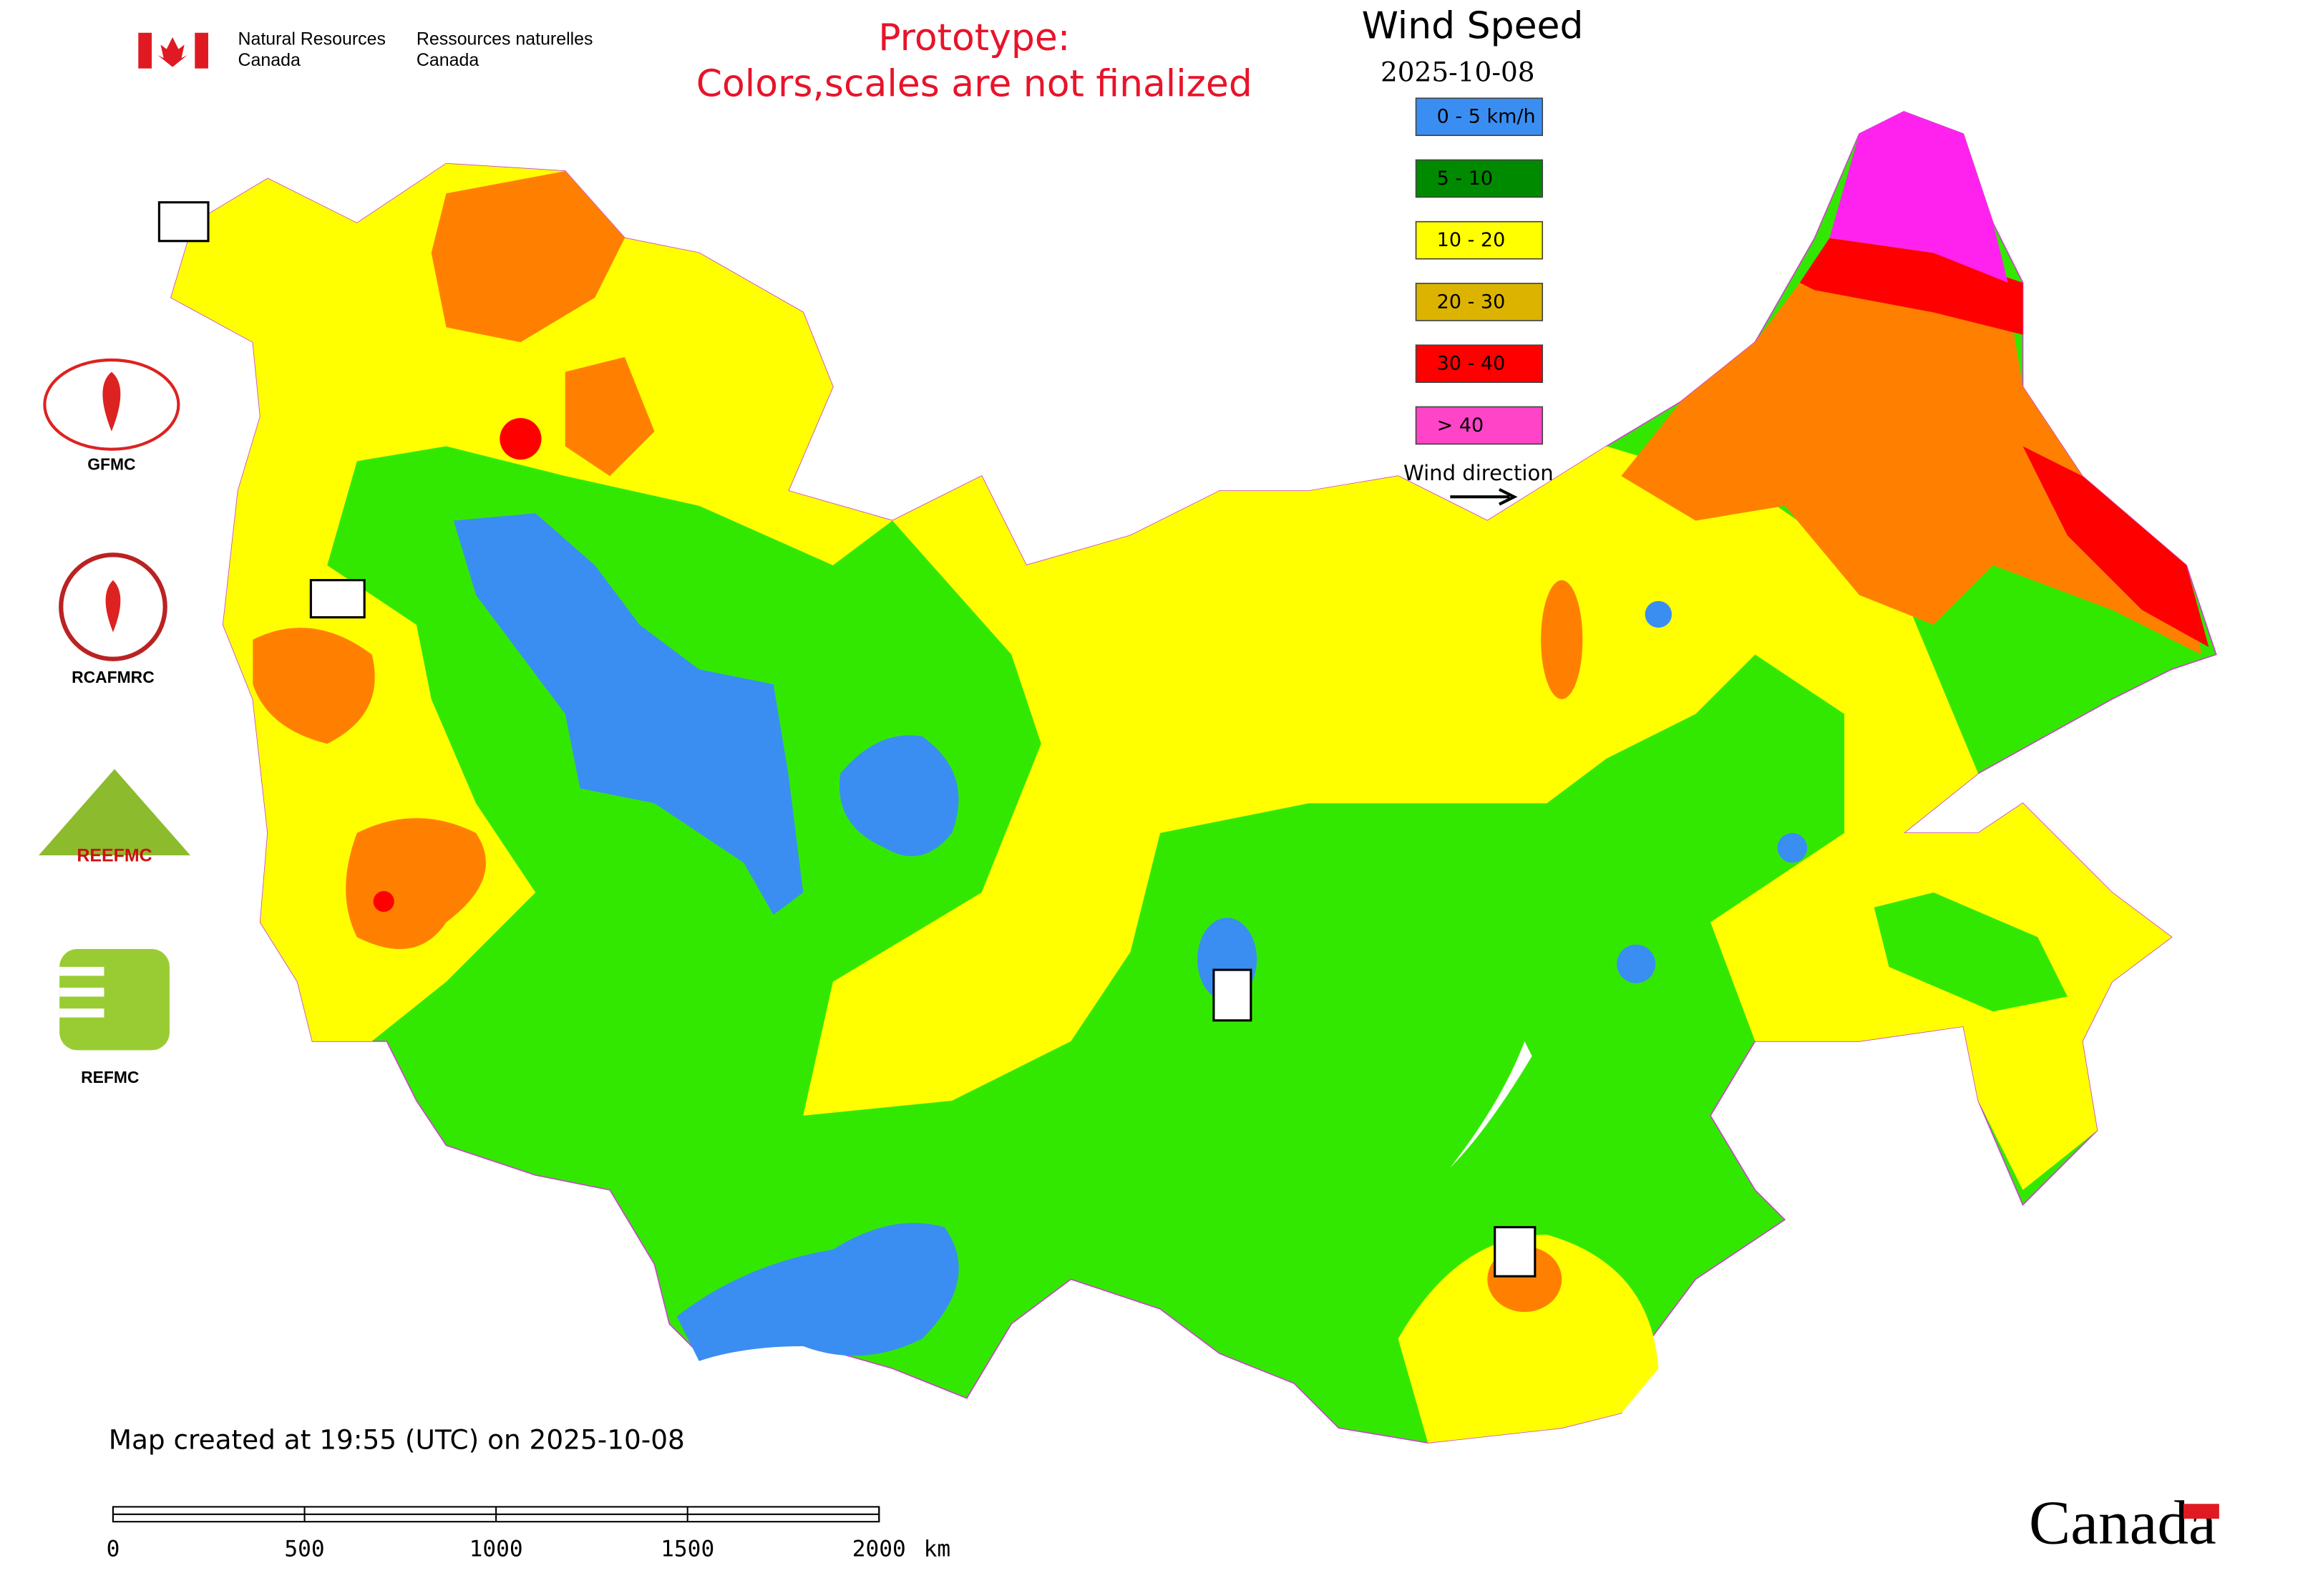 The width and height of the screenshot is (2298, 1596). Describe the element at coordinates (1472, 240) in the screenshot. I see `legend-label: 10 - 20` at that location.